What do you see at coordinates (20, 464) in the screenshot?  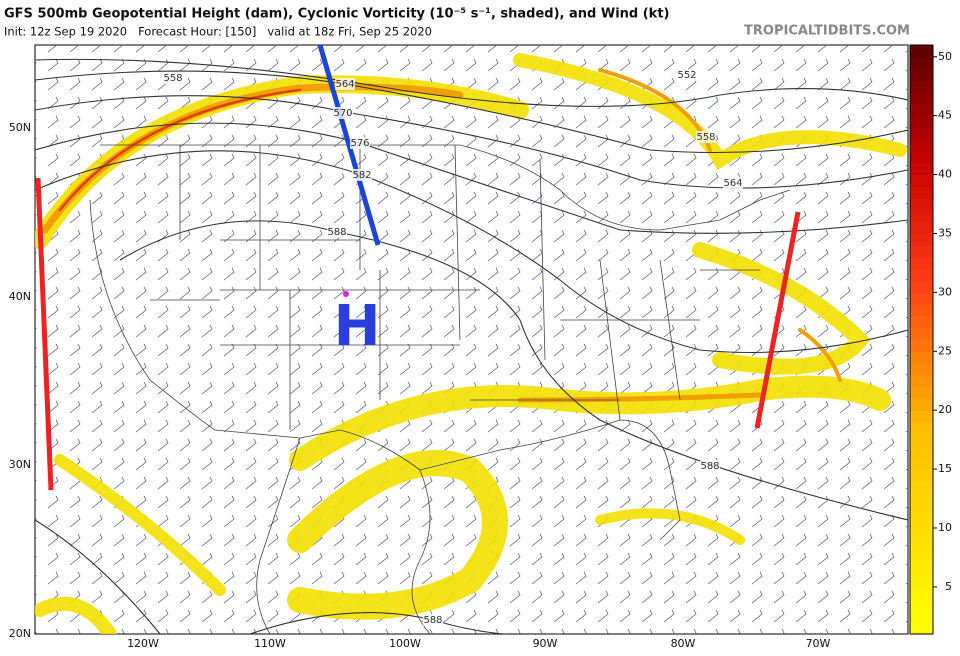 I see `latitude-label: 30N` at bounding box center [20, 464].